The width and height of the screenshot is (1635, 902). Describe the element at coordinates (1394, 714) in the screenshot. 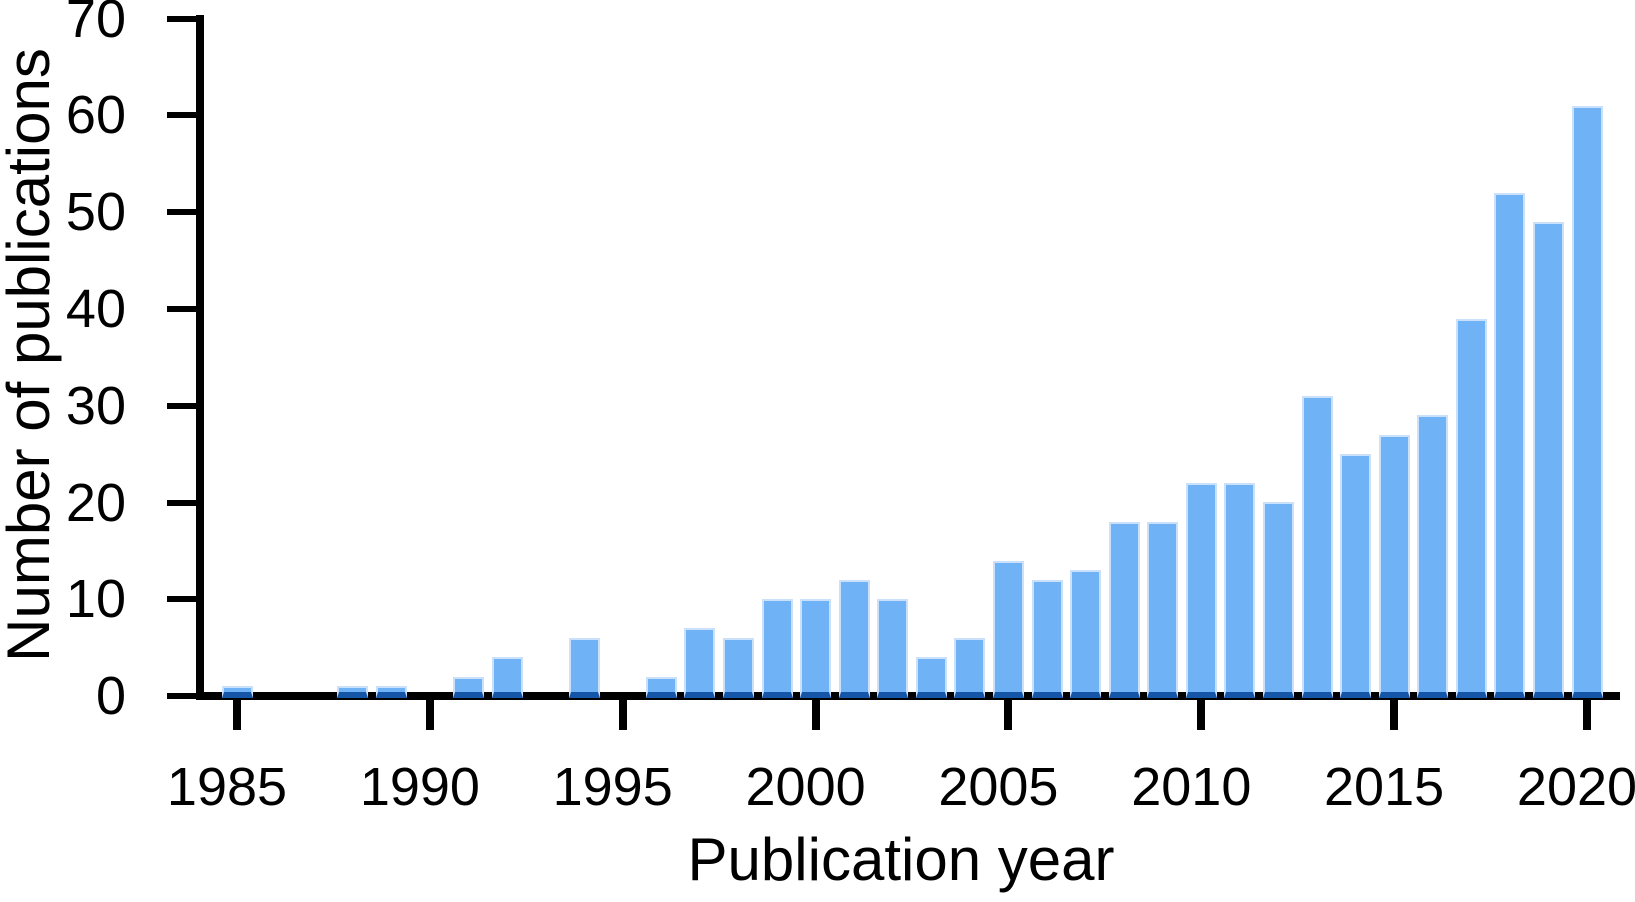

I see `x-tick-2015` at that location.